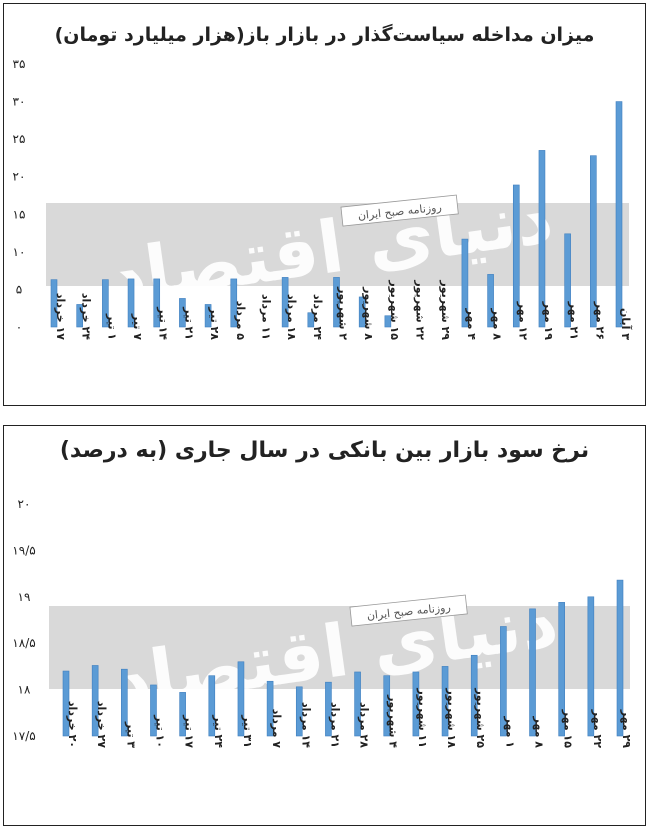  I want to click on x-tick-label: ۱۵ شهریور, so click(394, 309).